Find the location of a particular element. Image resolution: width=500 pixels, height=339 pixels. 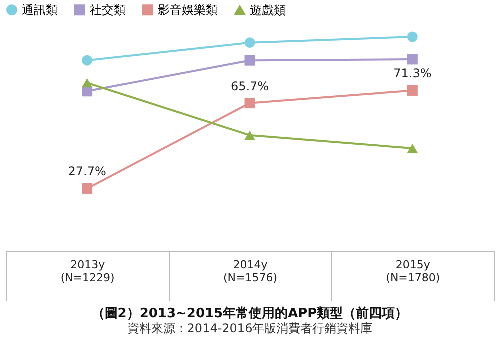

x-tick-label: 2014y (N=1576) is located at coordinates (250, 271).